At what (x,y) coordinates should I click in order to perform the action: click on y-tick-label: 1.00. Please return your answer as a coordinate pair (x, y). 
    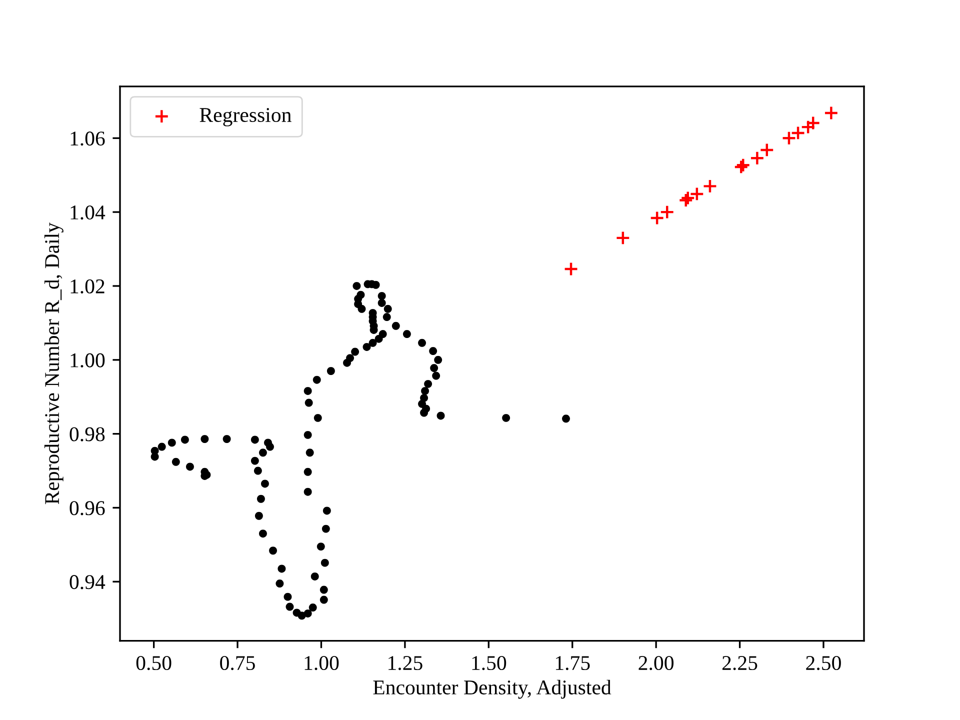
    Looking at the image, I should click on (87, 360).